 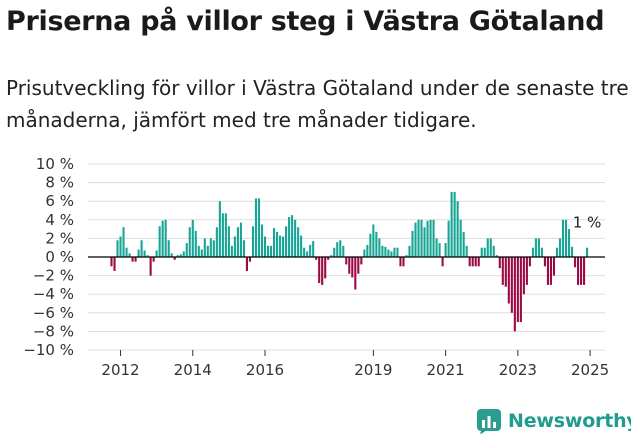 What do you see at coordinates (48, 257) in the screenshot?
I see `y-axis: 10 %8 %6 %4 %2 %0 %−2 %−4 %−6 %−8 %−10 %` at bounding box center [48, 257].